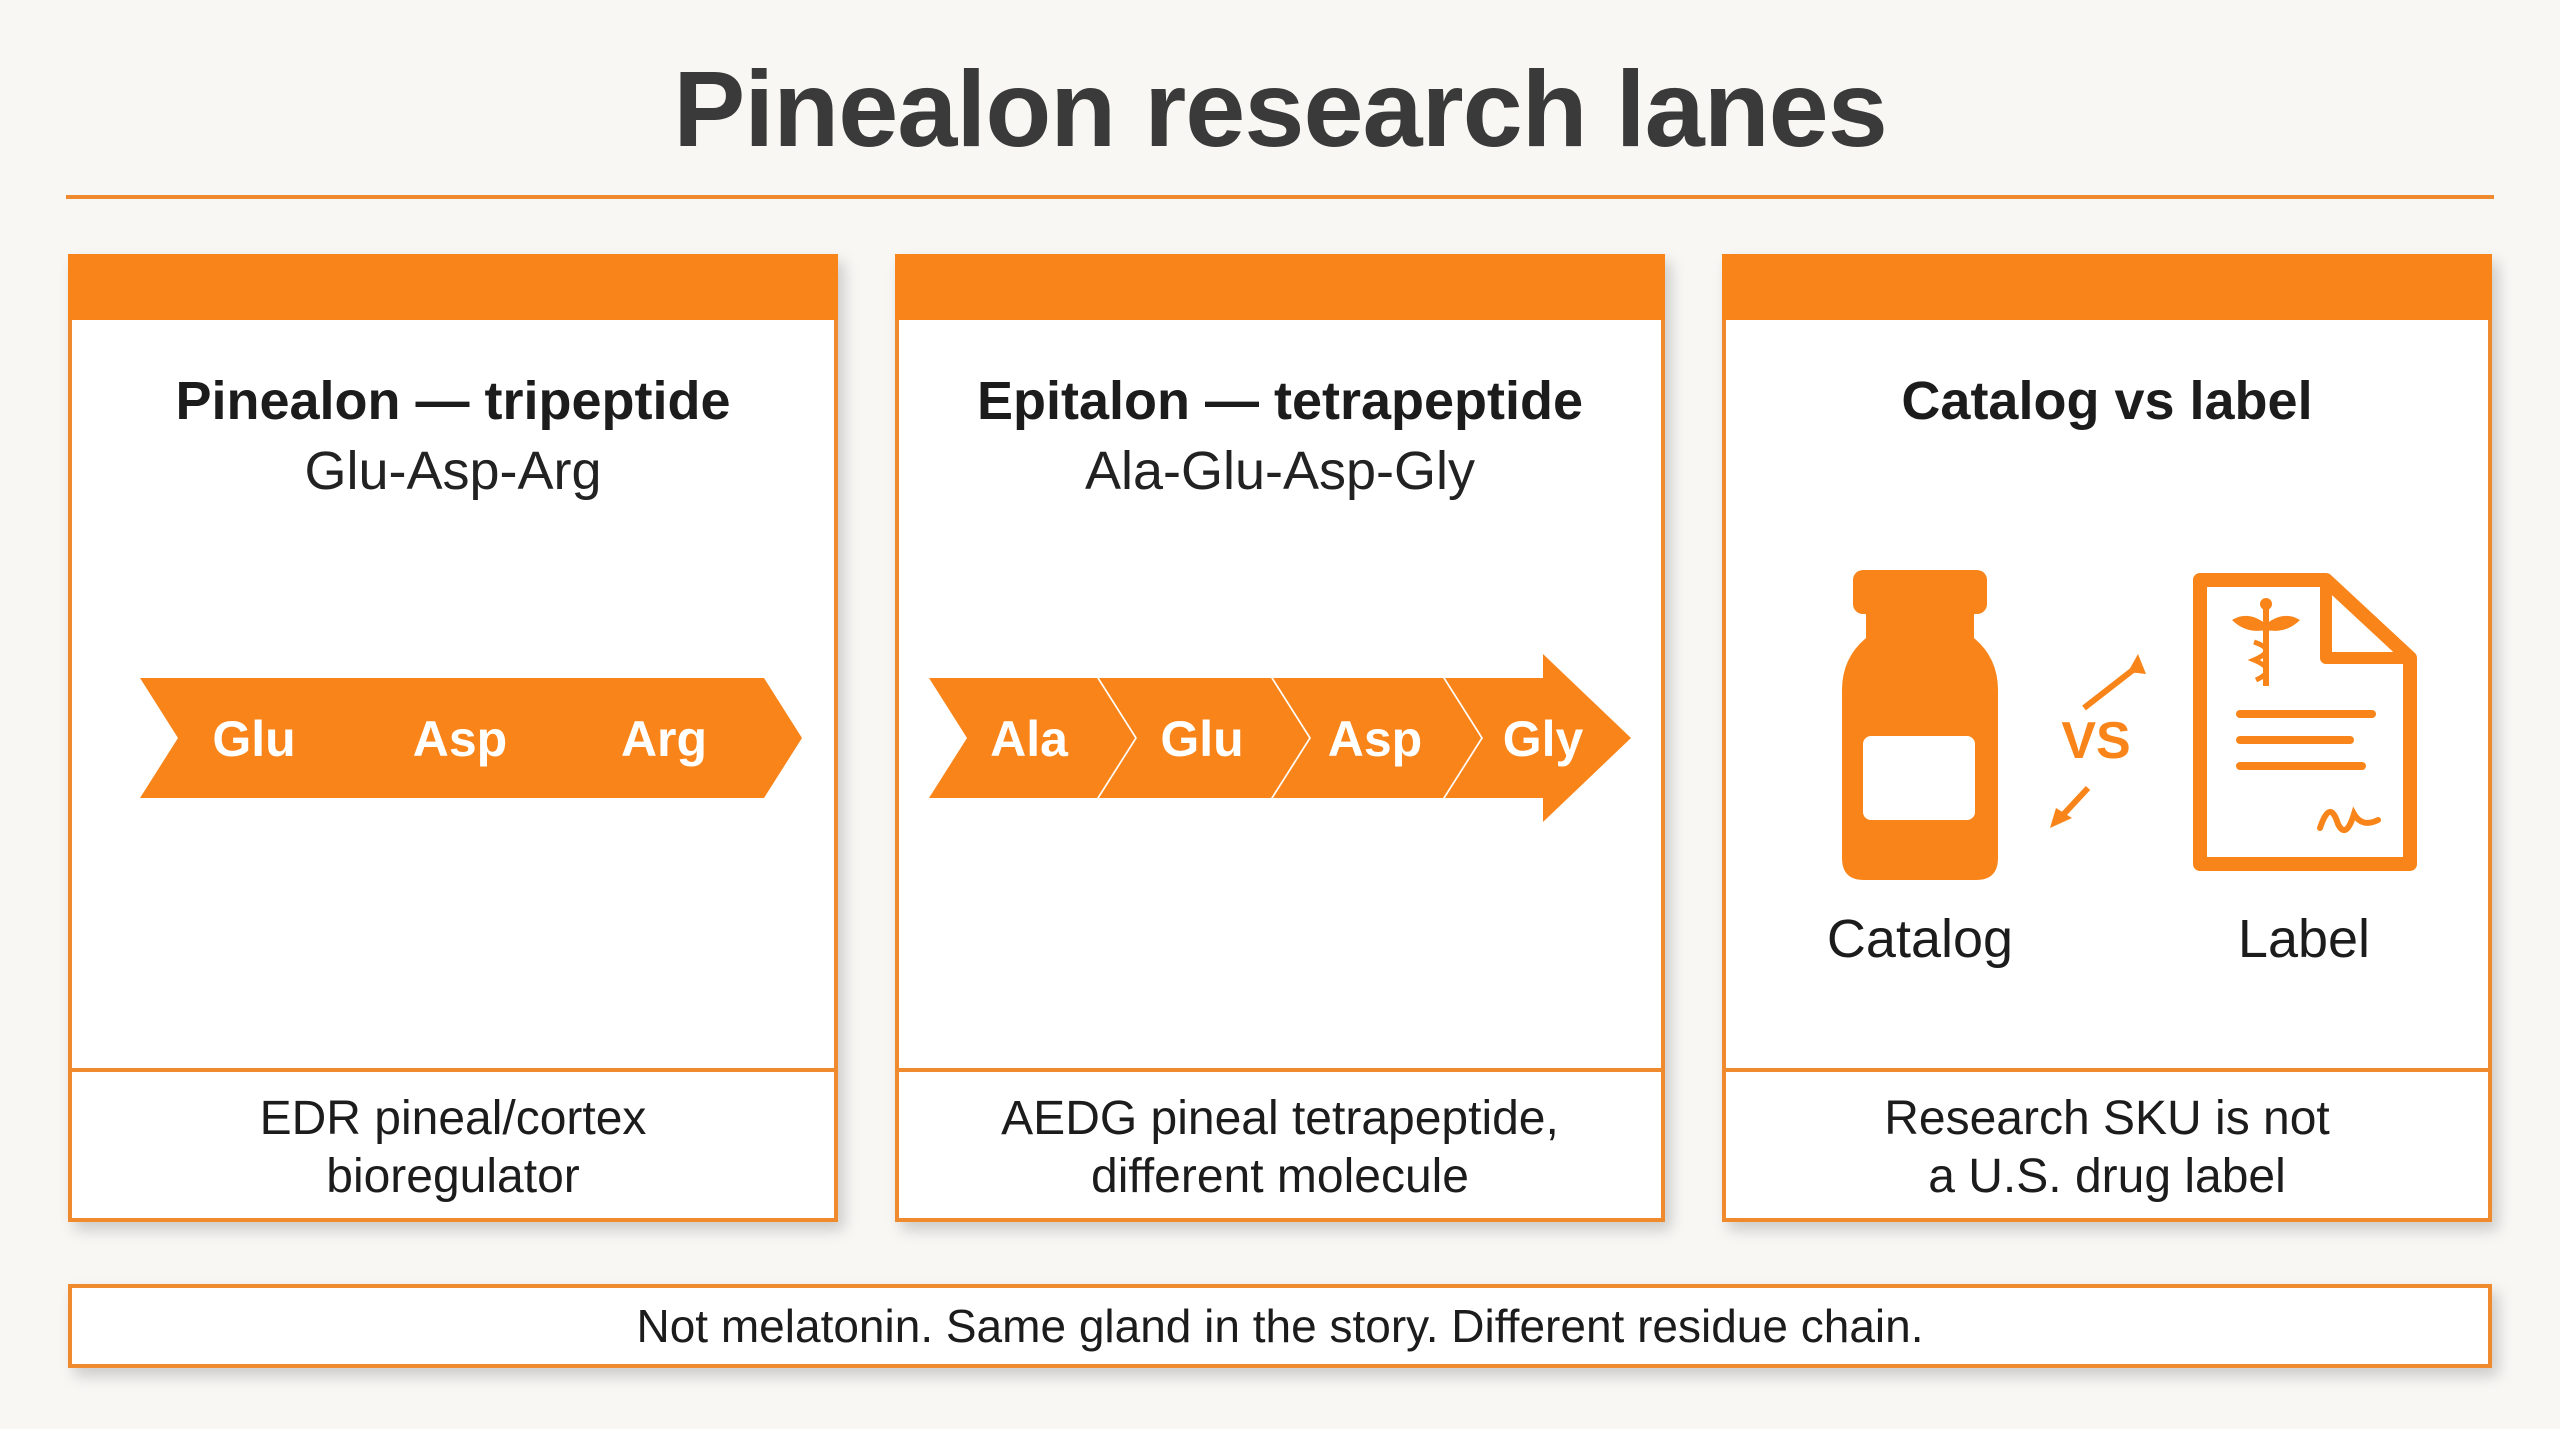  I want to click on residue-chevron-arg: Arg, so click(677, 738).